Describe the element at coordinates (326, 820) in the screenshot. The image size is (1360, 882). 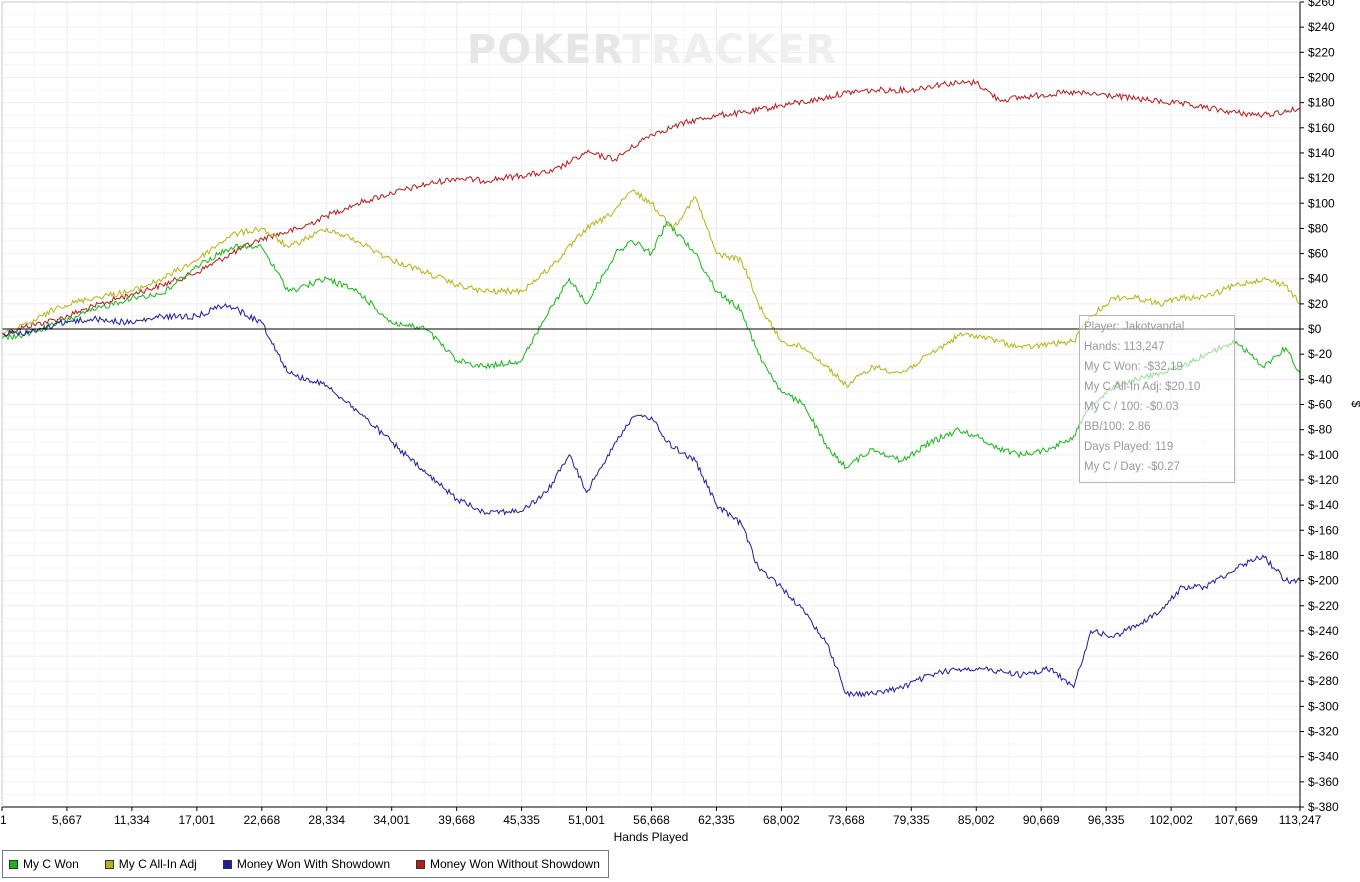
I see `x-tick-label: 28,334` at that location.